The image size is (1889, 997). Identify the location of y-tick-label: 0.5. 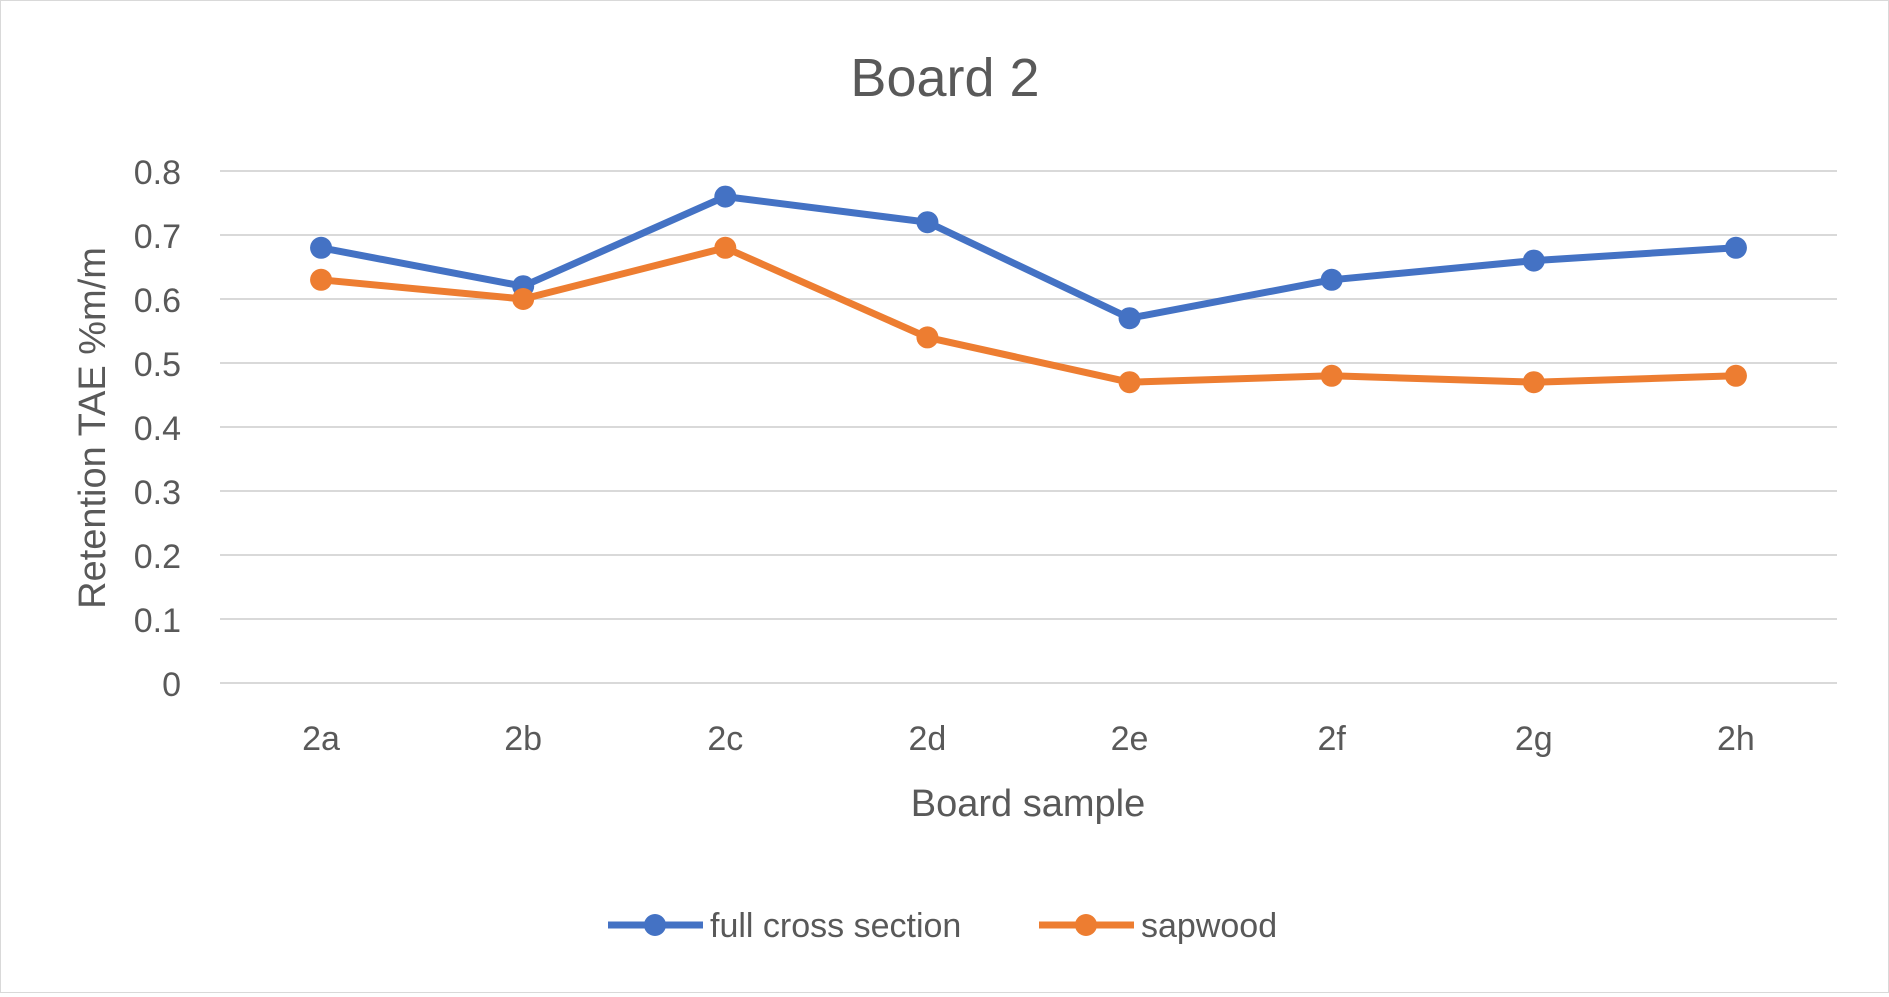
(157, 365).